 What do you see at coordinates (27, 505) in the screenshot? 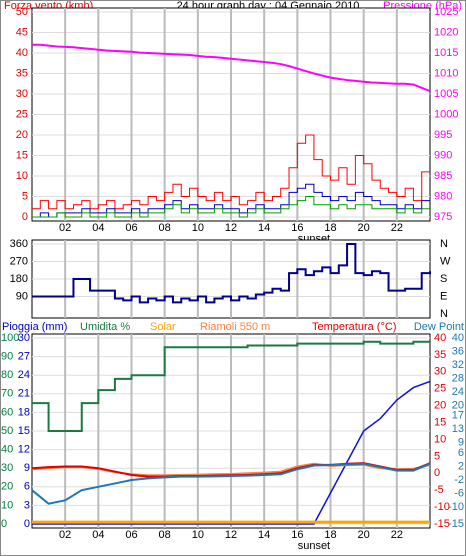
I see `tick-label: 3` at bounding box center [27, 505].